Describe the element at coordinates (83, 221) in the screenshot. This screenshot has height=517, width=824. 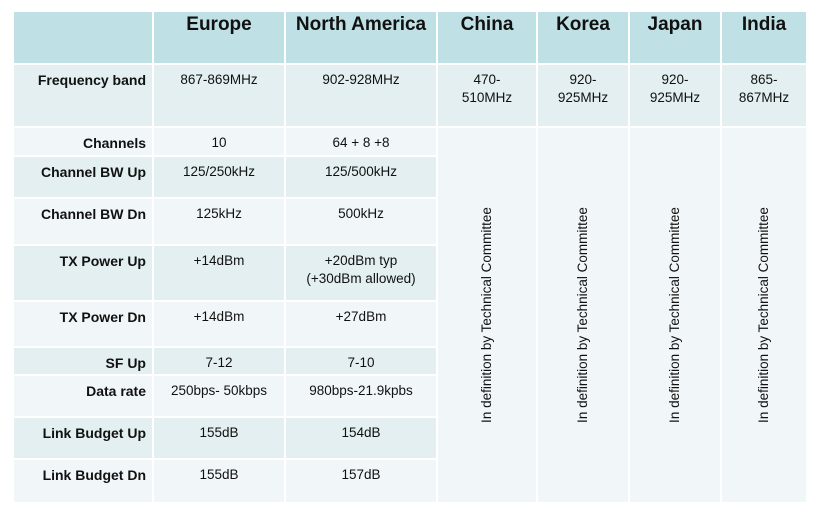
I see `row-label: Channel BW Dn` at that location.